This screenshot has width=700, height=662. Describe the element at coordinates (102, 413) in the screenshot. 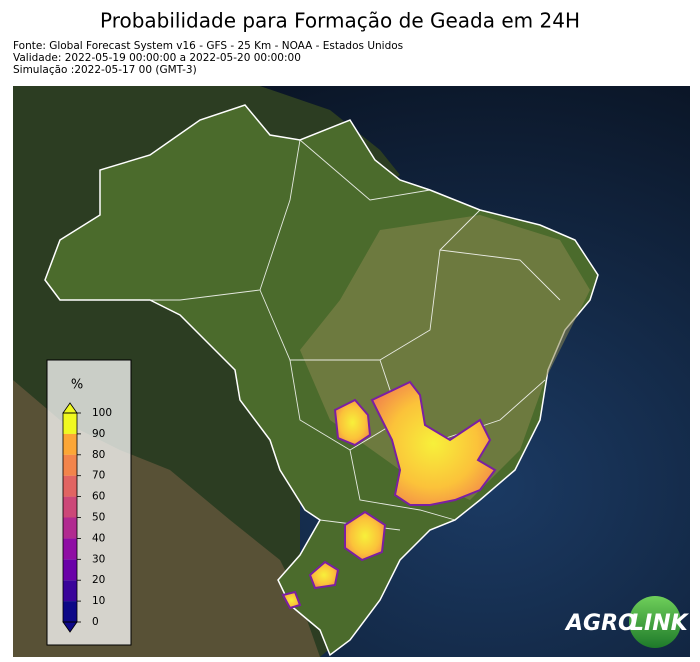

I see `colorbar-tick-label: 100` at that location.